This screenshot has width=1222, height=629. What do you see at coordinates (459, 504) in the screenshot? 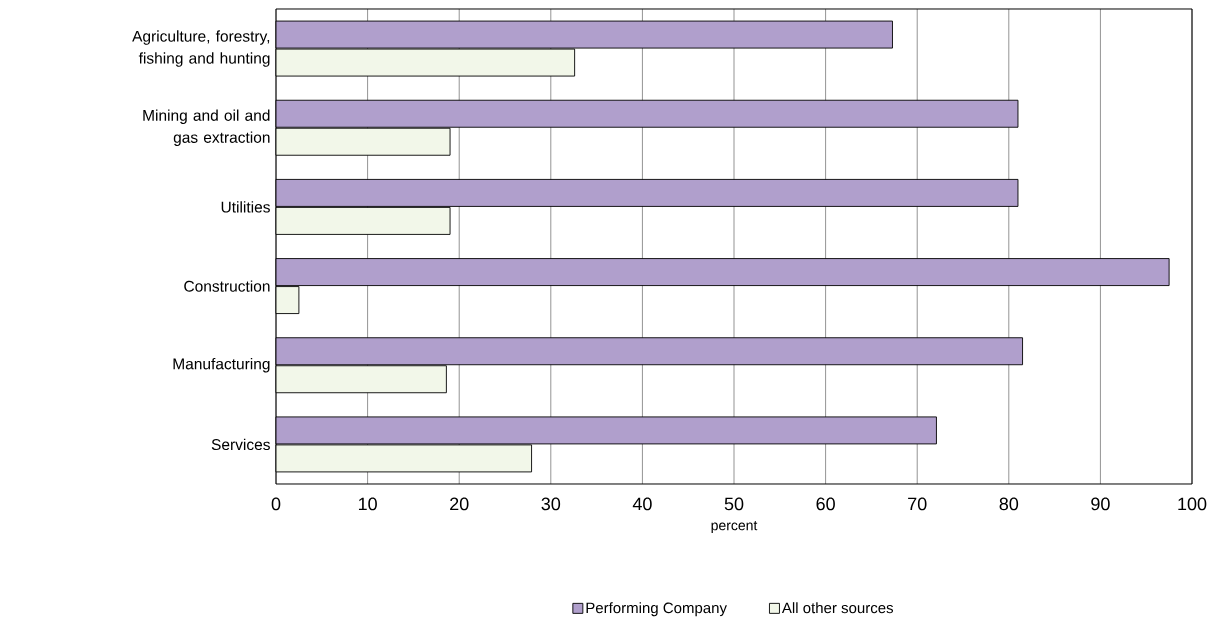
I see `x-tick-label: 20` at bounding box center [459, 504].